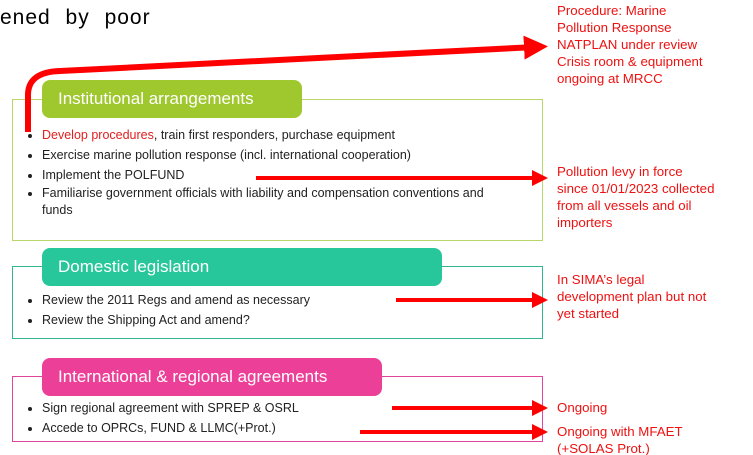  Describe the element at coordinates (624, 205) in the screenshot. I see `annotation-line: from all vessels and oil` at that location.